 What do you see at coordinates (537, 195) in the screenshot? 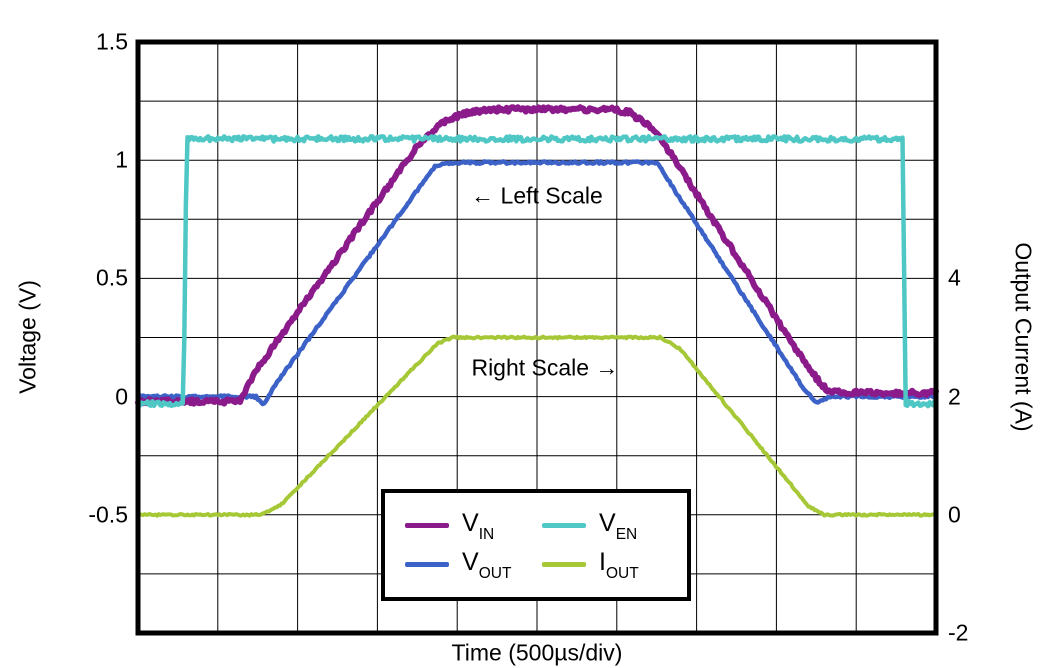
I see `left-scale-note: ← Left Scale` at bounding box center [537, 195].